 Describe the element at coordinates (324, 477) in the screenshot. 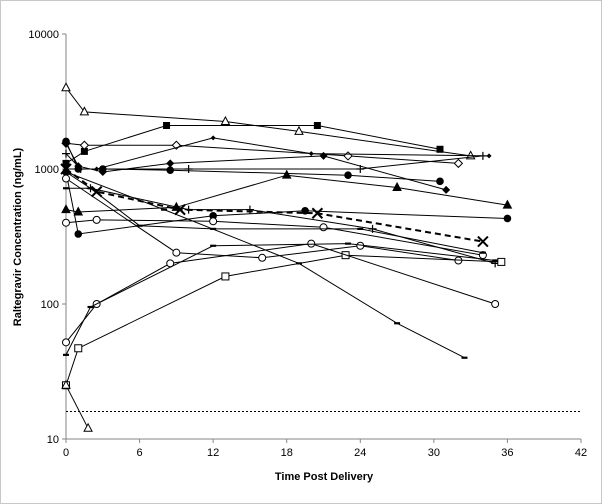

I see `x-axis-title: Time Post Delivery` at that location.